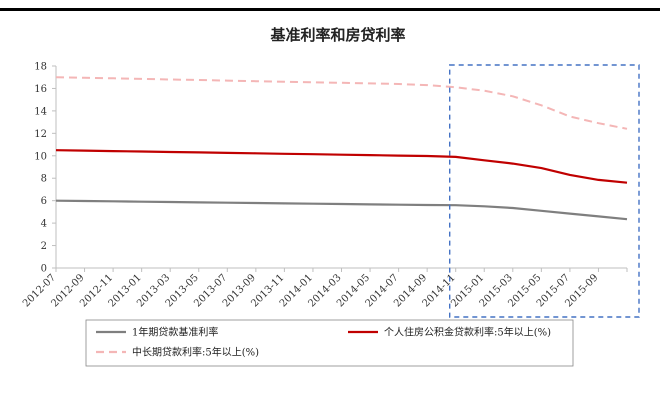 The width and height of the screenshot is (660, 394). I want to click on top-rule, so click(330, 9).